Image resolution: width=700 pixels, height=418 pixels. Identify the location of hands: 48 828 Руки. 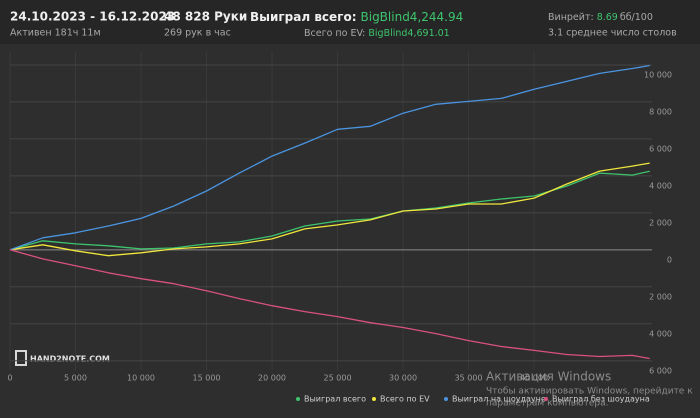
(205, 17).